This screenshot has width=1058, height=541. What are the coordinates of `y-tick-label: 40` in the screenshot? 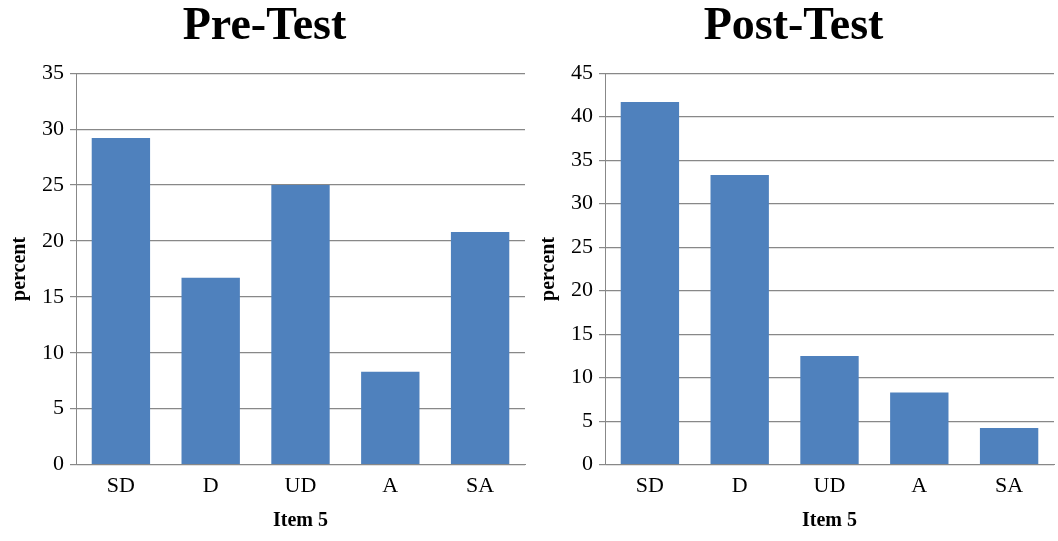 It's located at (582, 115).